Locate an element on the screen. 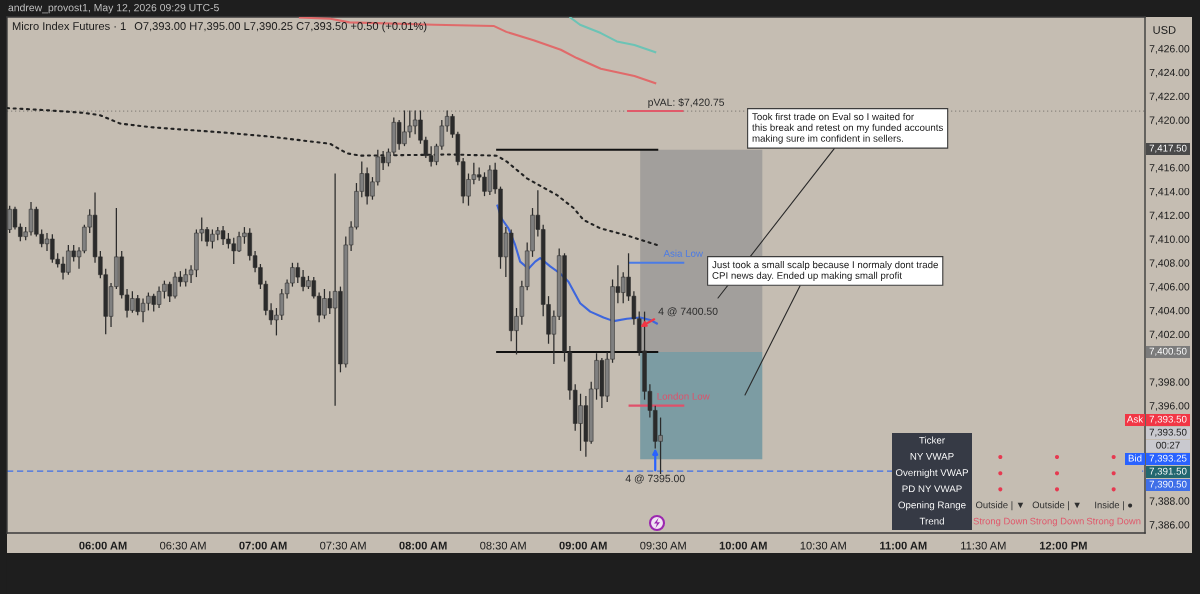  text: Ticker is located at coordinates (932, 440).